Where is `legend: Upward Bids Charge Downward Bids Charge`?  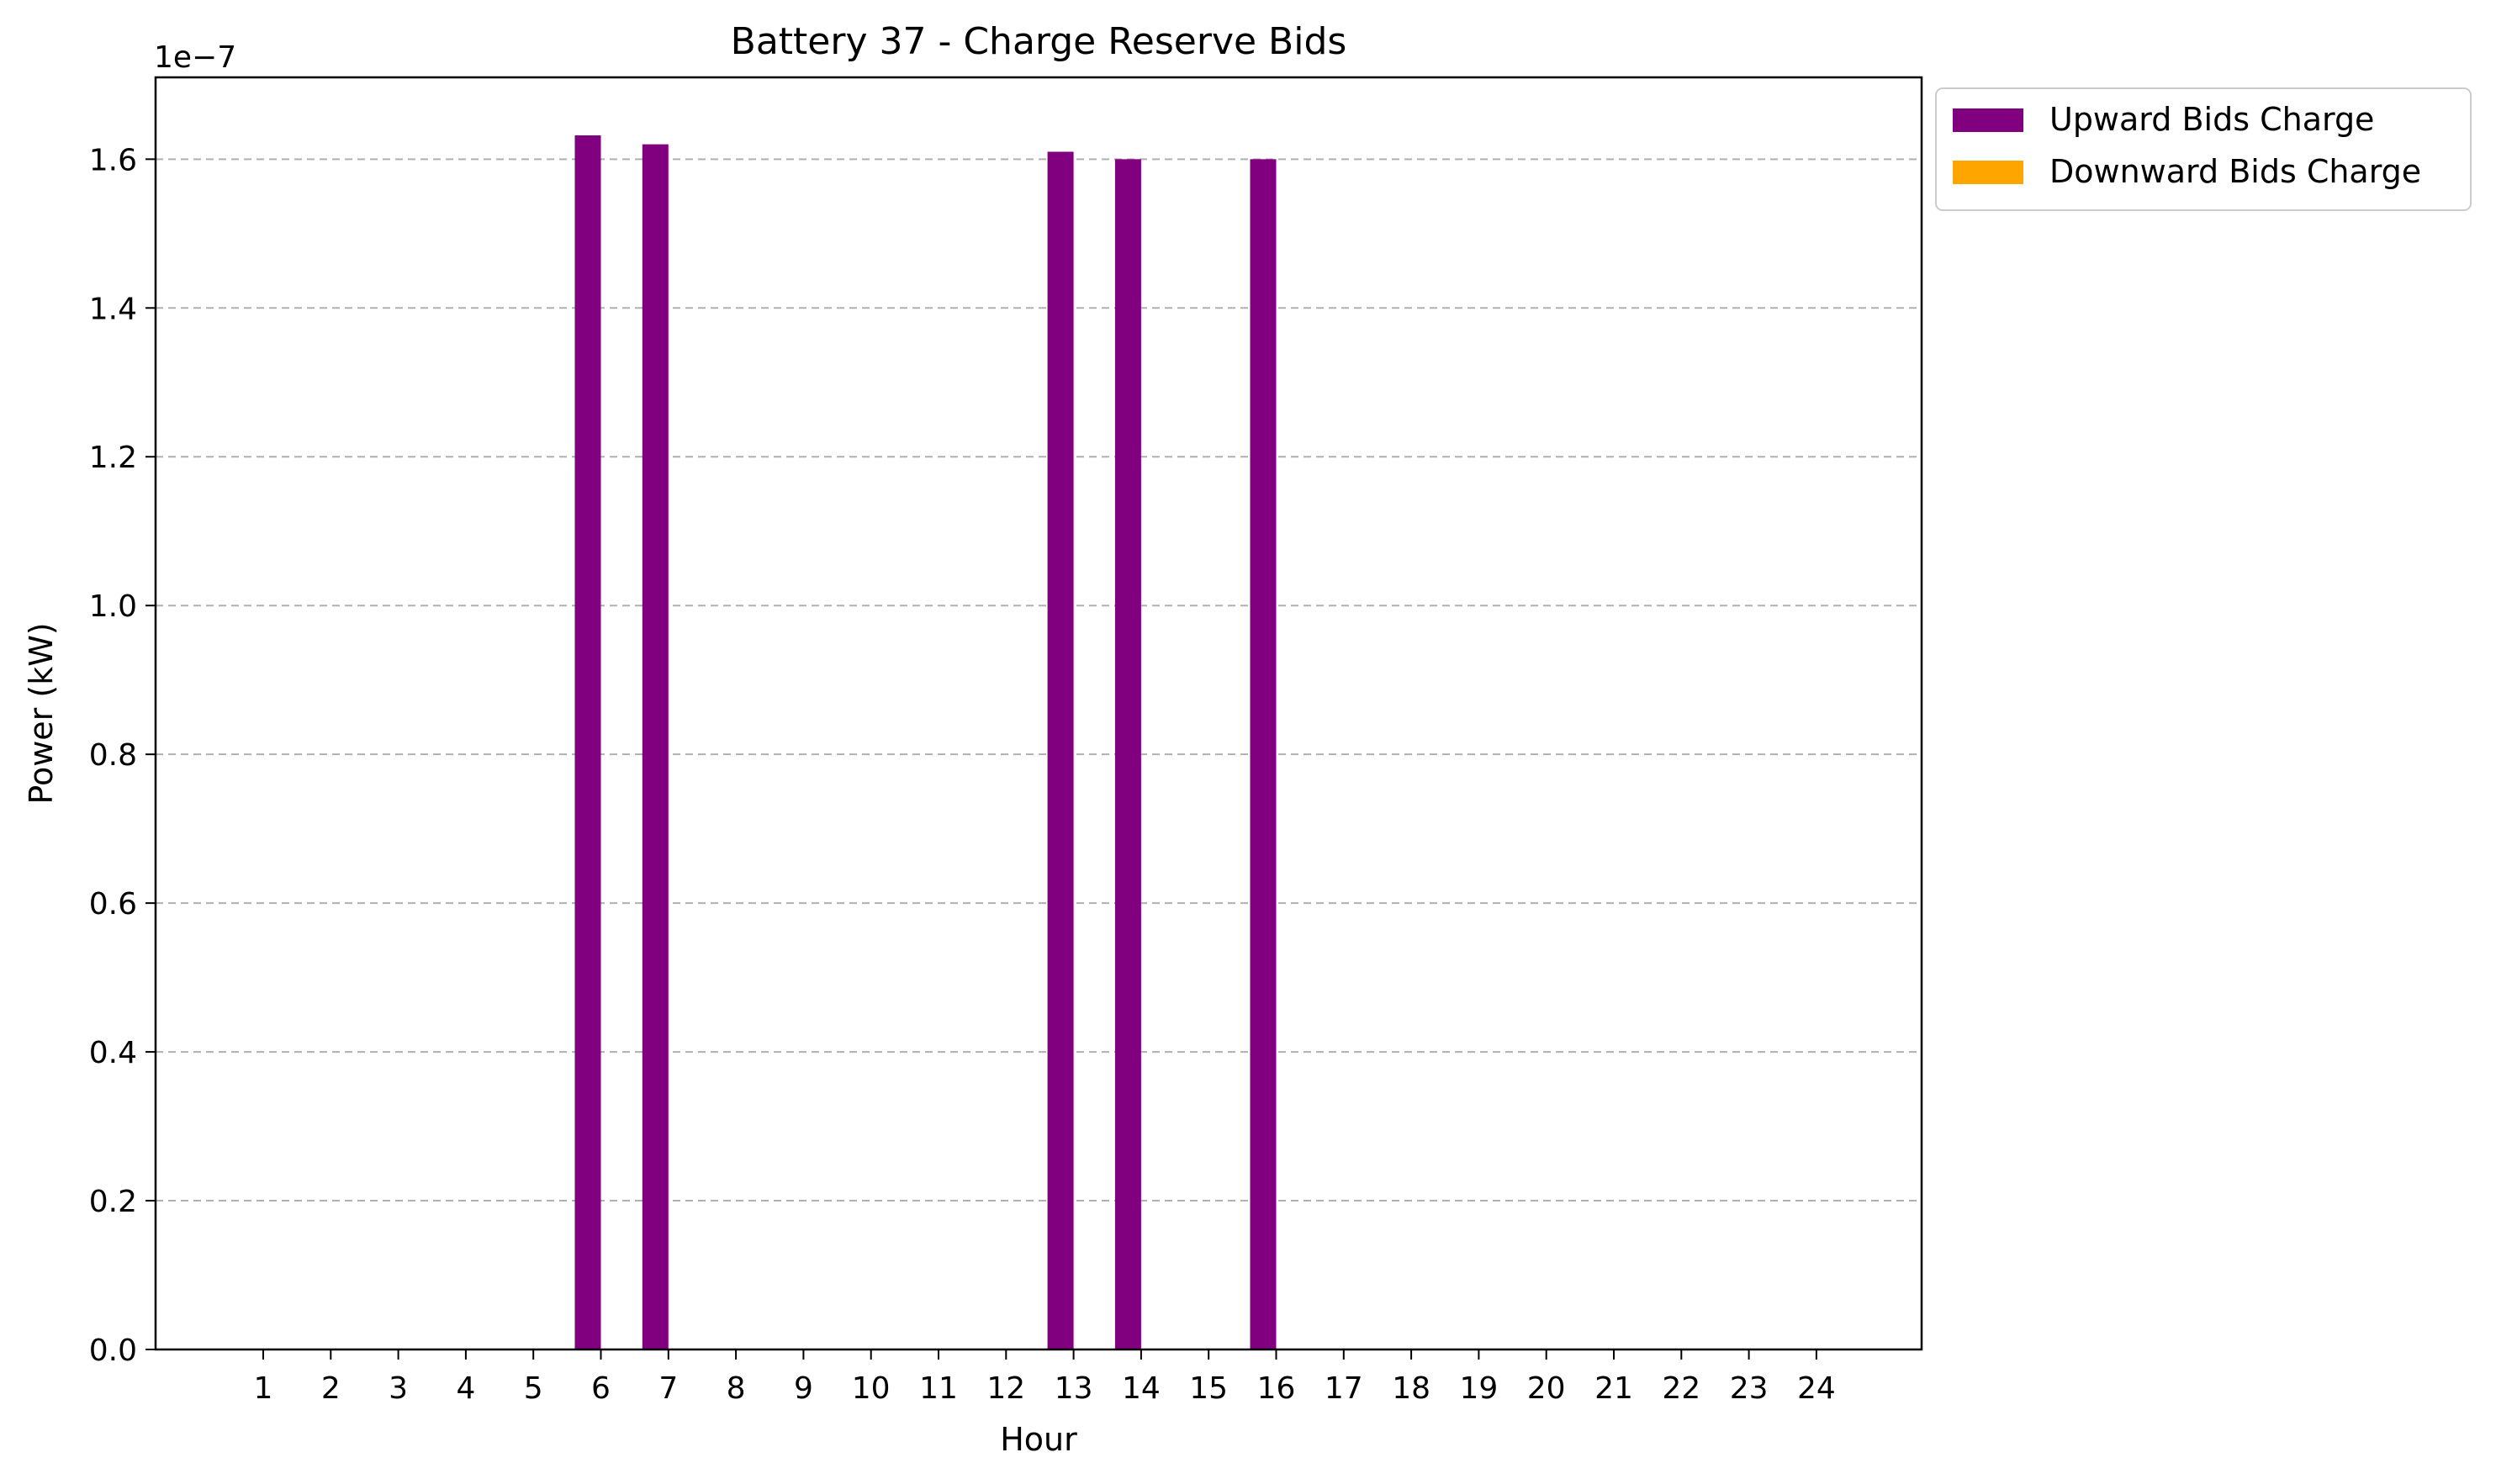
legend: Upward Bids Charge Downward Bids Charge is located at coordinates (2203, 149).